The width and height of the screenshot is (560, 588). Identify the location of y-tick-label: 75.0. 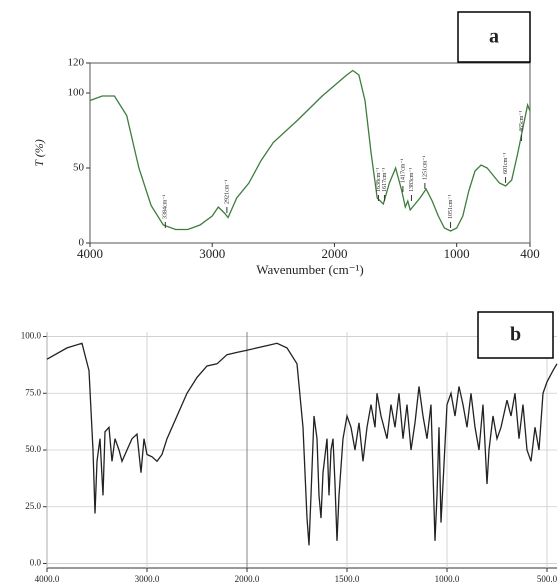
(33, 392).